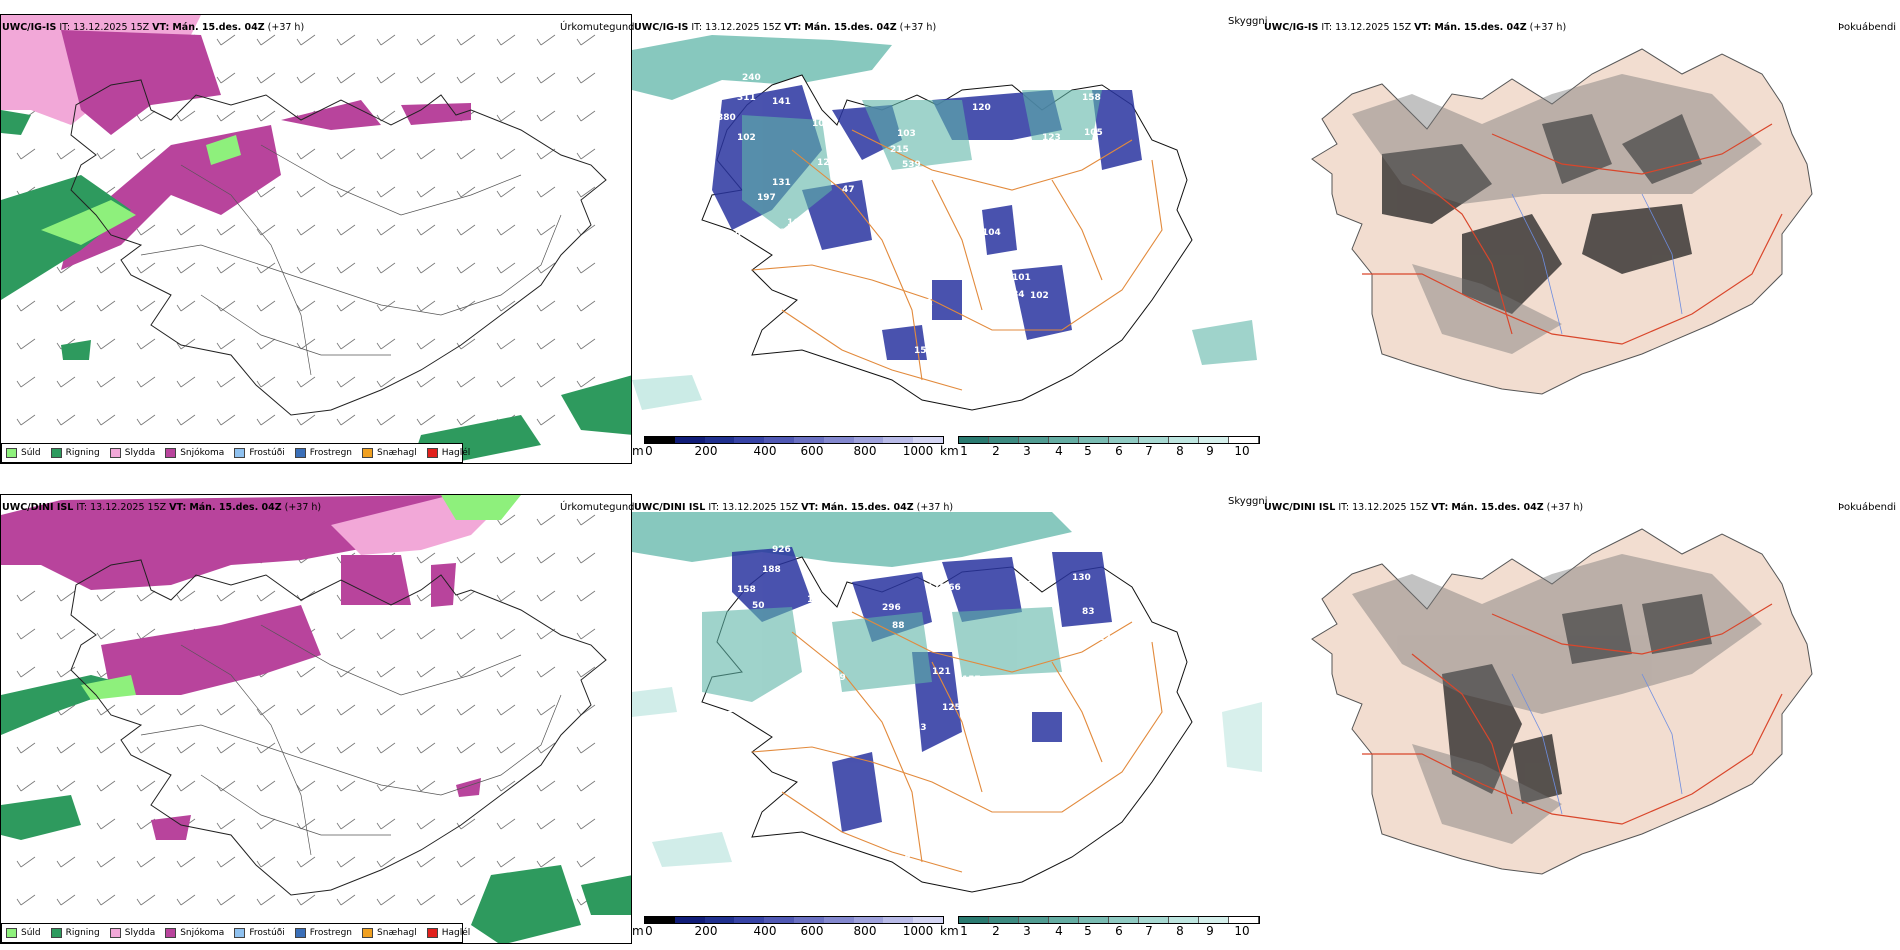 The width and height of the screenshot is (1900, 950). What do you see at coordinates (661, 27) in the screenshot?
I see `model-name: UWC/IG-IS` at bounding box center [661, 27].